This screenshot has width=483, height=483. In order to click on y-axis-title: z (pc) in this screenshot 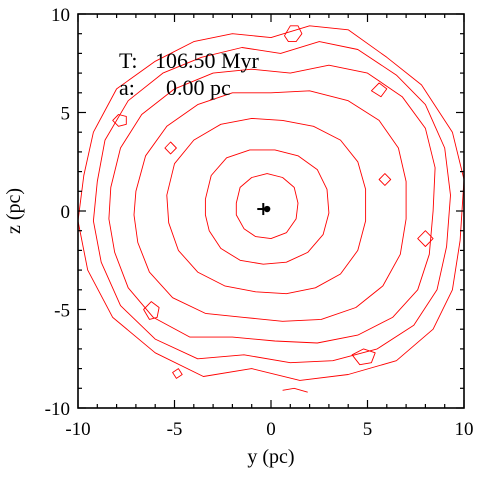, I will do `click(14, 211)`.